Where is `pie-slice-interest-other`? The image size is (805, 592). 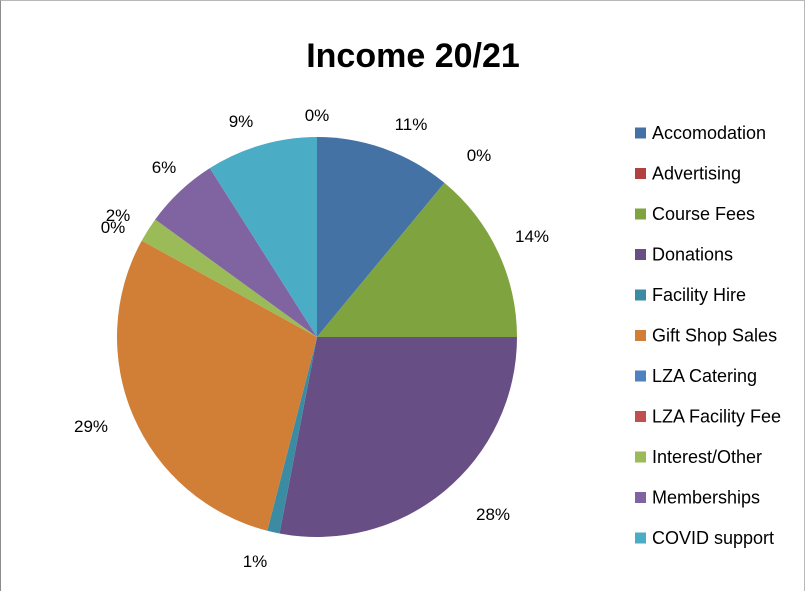 pie-slice-interest-other is located at coordinates (229, 278).